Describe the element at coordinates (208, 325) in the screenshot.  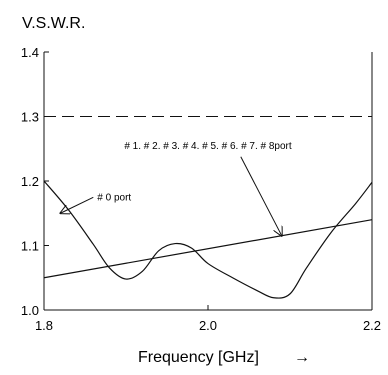
I see `x-tick-label-1: 2.0` at that location.